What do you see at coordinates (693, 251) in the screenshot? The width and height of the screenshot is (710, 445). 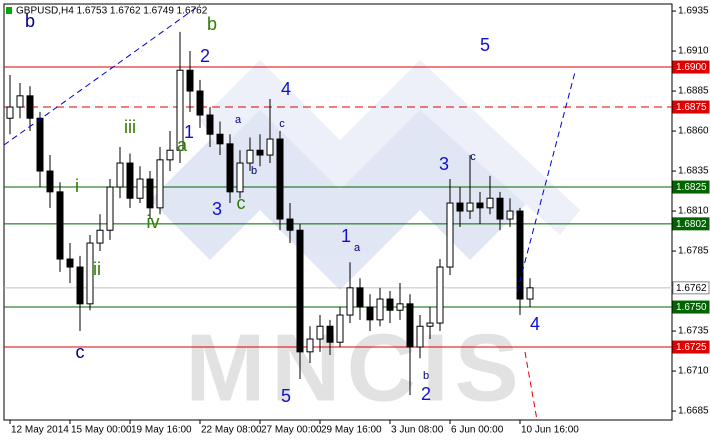 I see `y-tick-label: 1.6785` at bounding box center [693, 251].